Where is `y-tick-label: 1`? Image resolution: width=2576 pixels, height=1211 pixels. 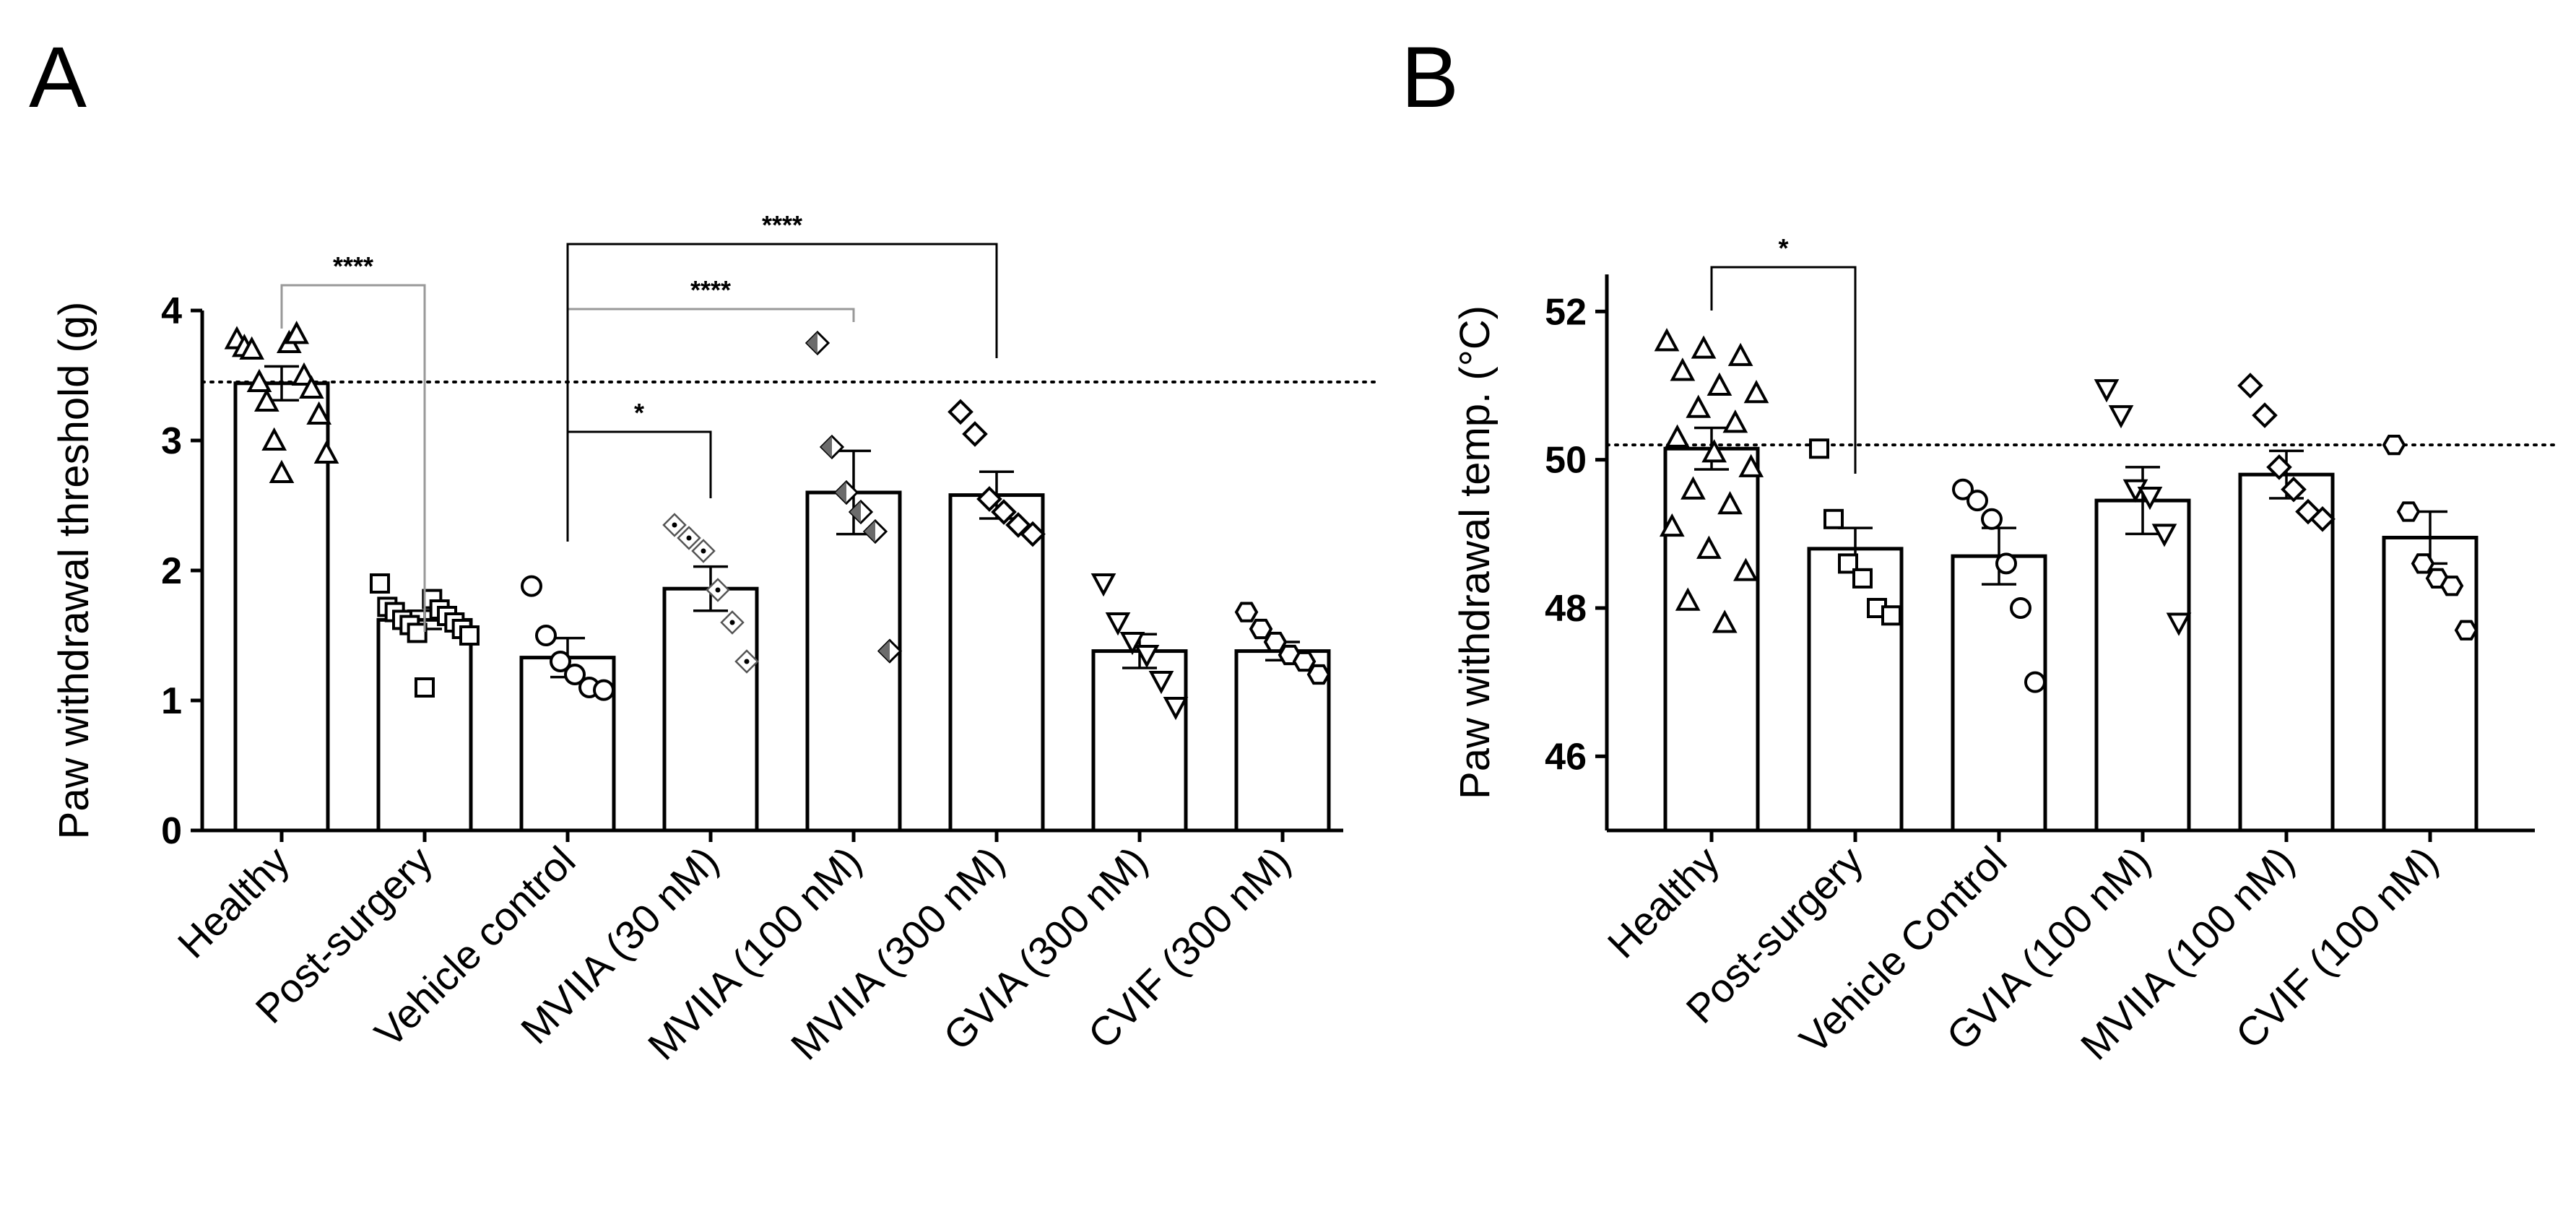 y-tick-label: 1 is located at coordinates (171, 701).